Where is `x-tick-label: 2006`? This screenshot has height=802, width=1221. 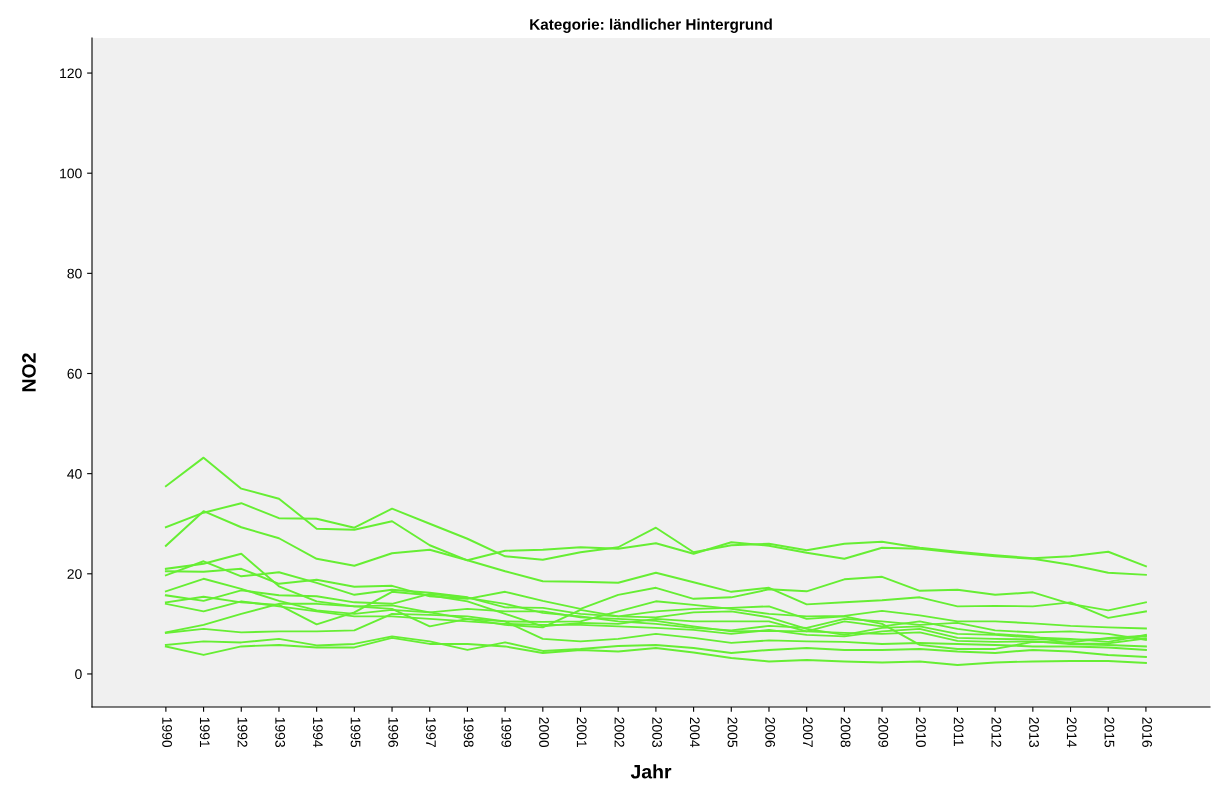
x-tick-label: 2006 is located at coordinates (770, 732).